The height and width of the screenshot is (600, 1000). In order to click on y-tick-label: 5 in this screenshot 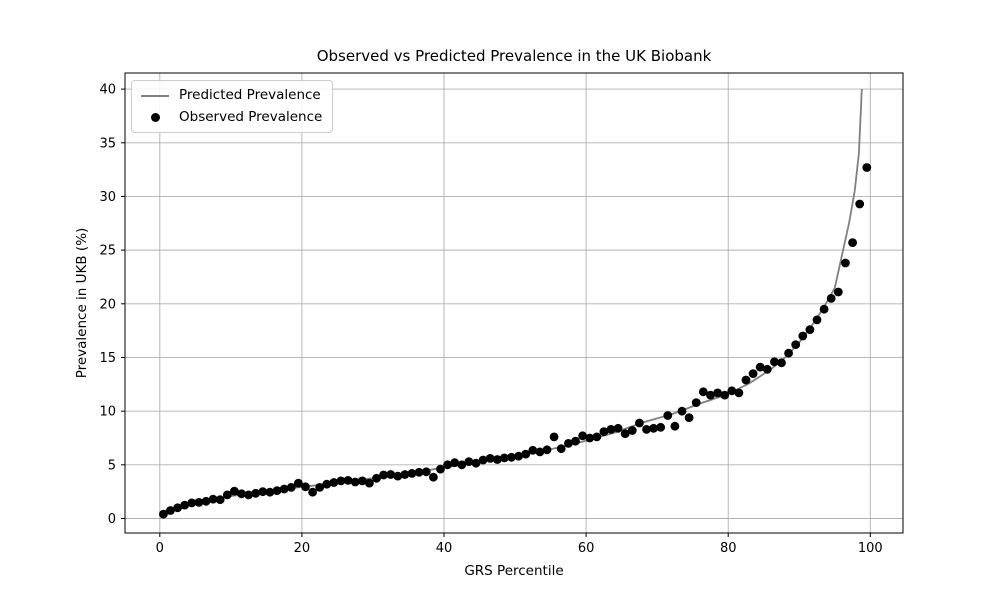, I will do `click(112, 465)`.